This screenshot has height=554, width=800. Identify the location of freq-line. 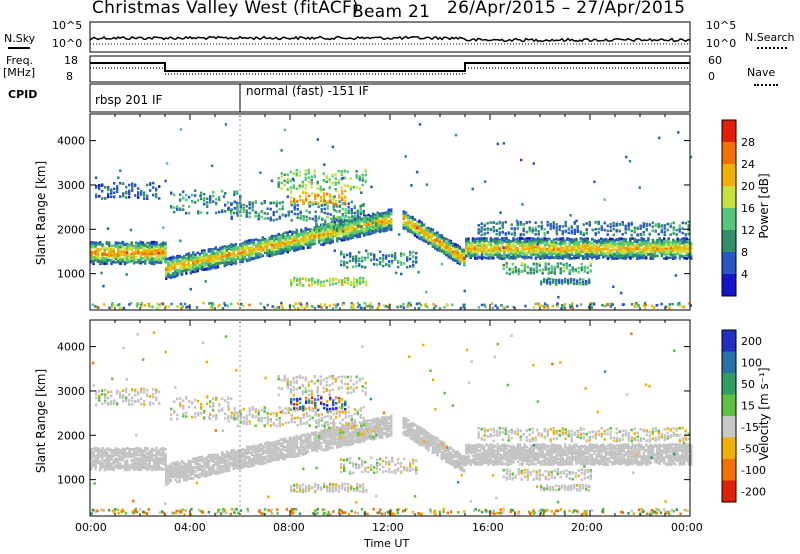
(390, 67).